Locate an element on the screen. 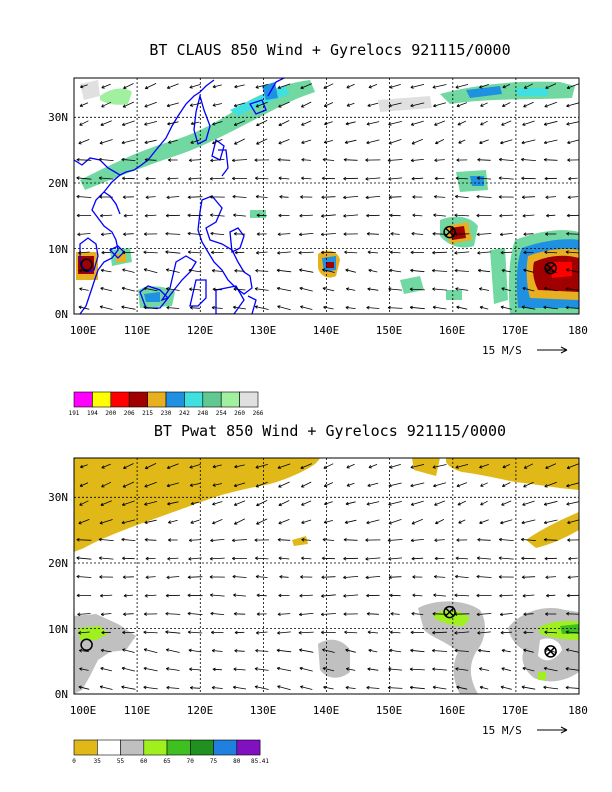 The width and height of the screenshot is (612, 792). x-tick-label: 160E is located at coordinates (452, 330).